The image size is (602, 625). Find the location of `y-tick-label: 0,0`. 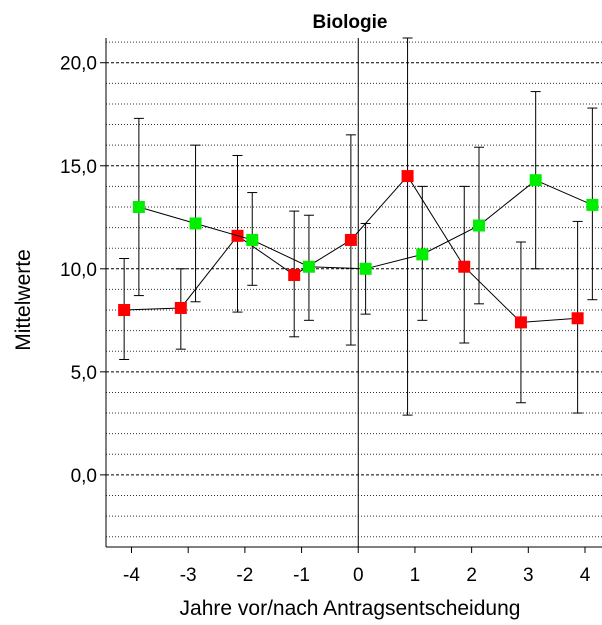

y-tick-label: 0,0 is located at coordinates (84, 476).